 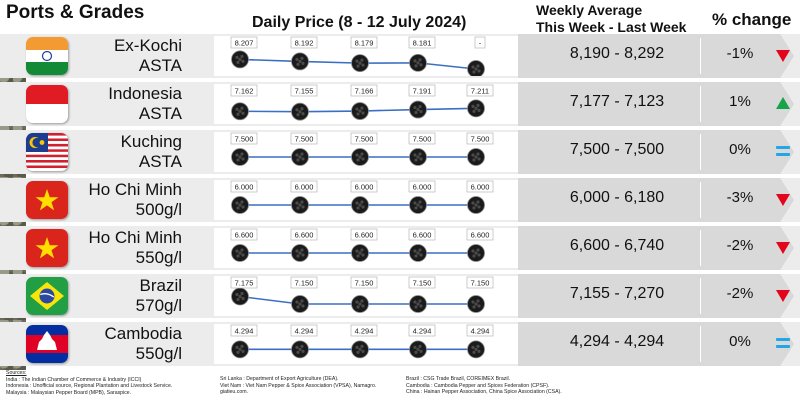 I want to click on pct-change-header: % change, so click(x=752, y=19).